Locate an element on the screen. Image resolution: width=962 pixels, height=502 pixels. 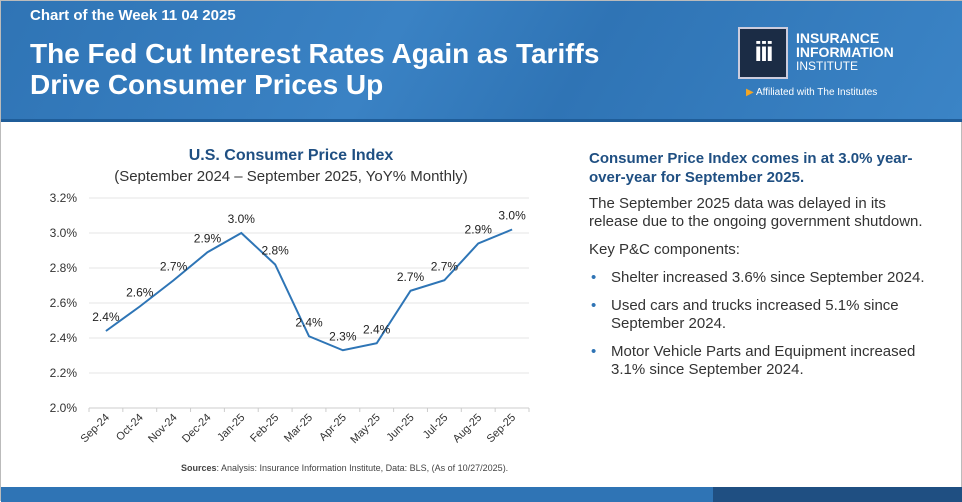
affiliation: ▶ Affiliated with The Institutes is located at coordinates (811, 92).